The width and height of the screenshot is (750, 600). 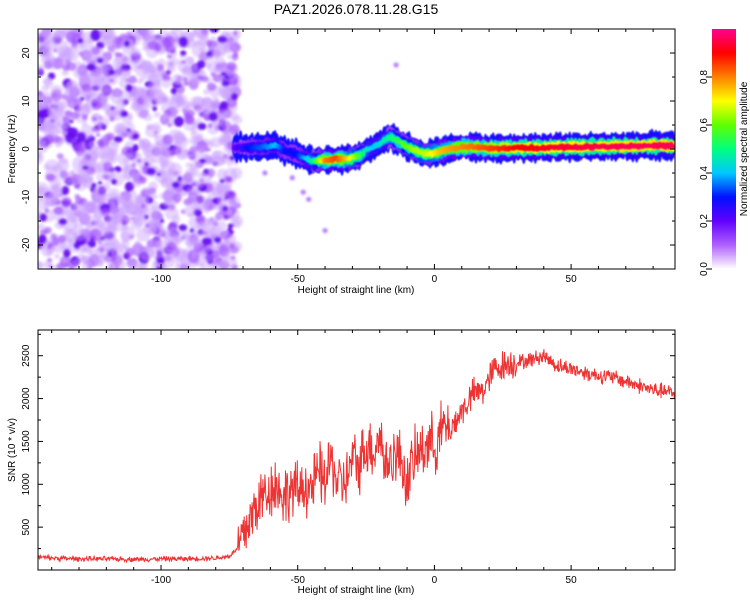 I want to click on snr-xtick-label: 0, so click(x=435, y=580).